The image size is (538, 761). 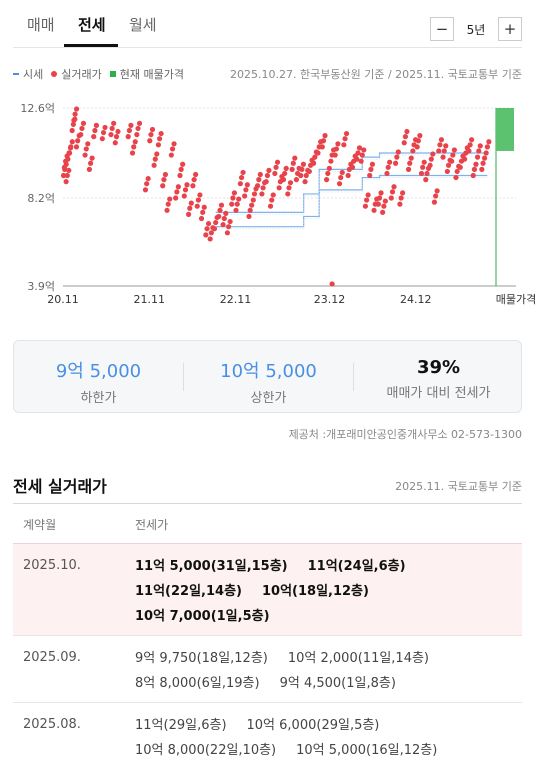 I want to click on tab-sale: 매매, so click(x=41, y=25).